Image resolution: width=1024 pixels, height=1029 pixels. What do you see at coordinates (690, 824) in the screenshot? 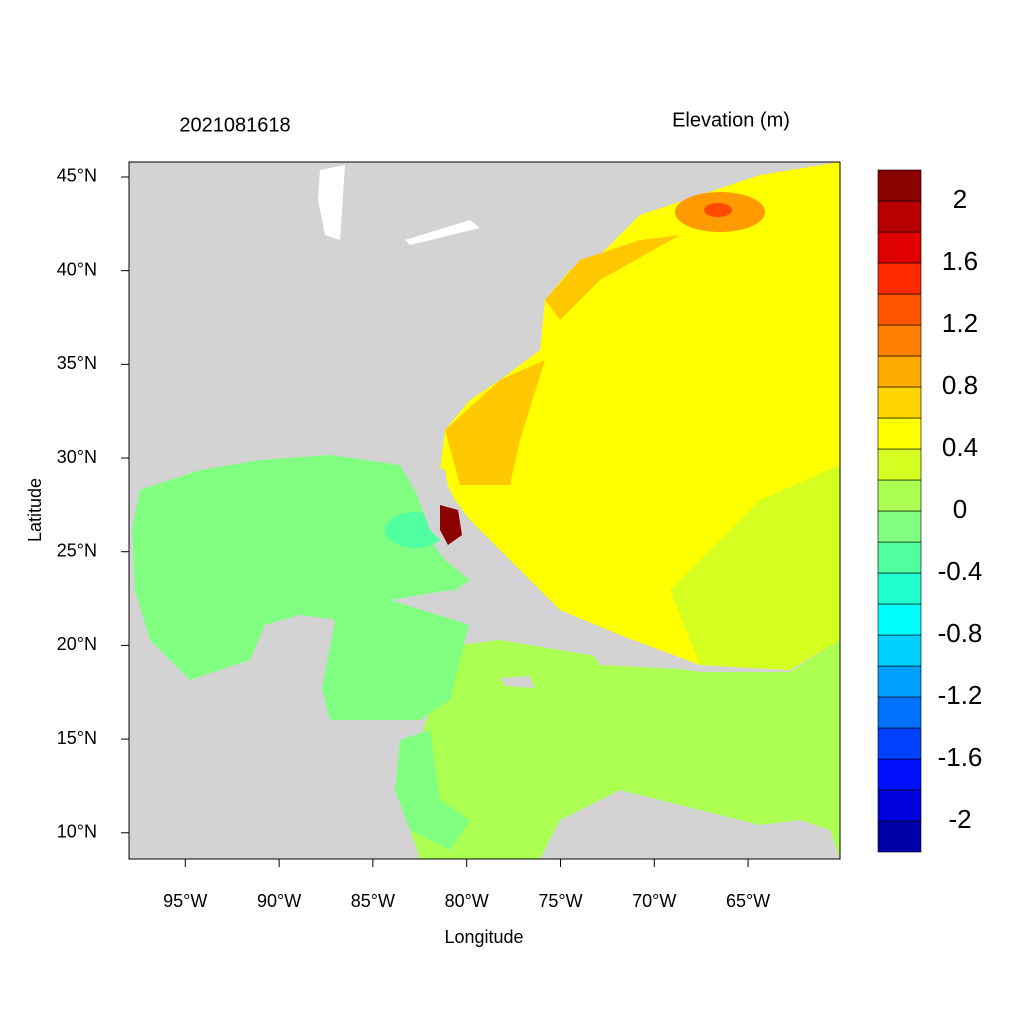
I see `south-america` at bounding box center [690, 824].